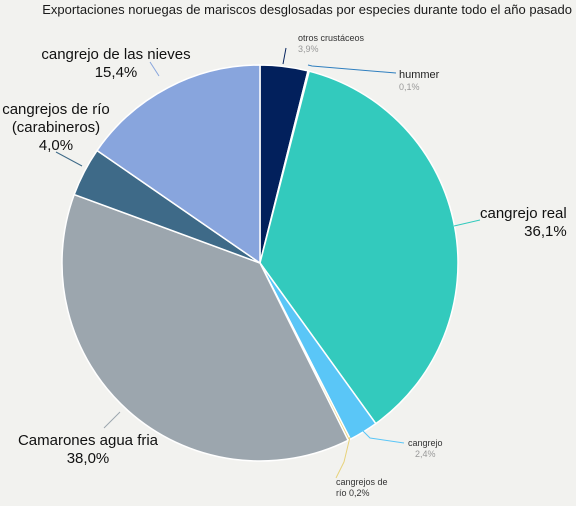 The height and width of the screenshot is (506, 576). What do you see at coordinates (154, 69) in the screenshot?
I see `leader-nieves` at bounding box center [154, 69].